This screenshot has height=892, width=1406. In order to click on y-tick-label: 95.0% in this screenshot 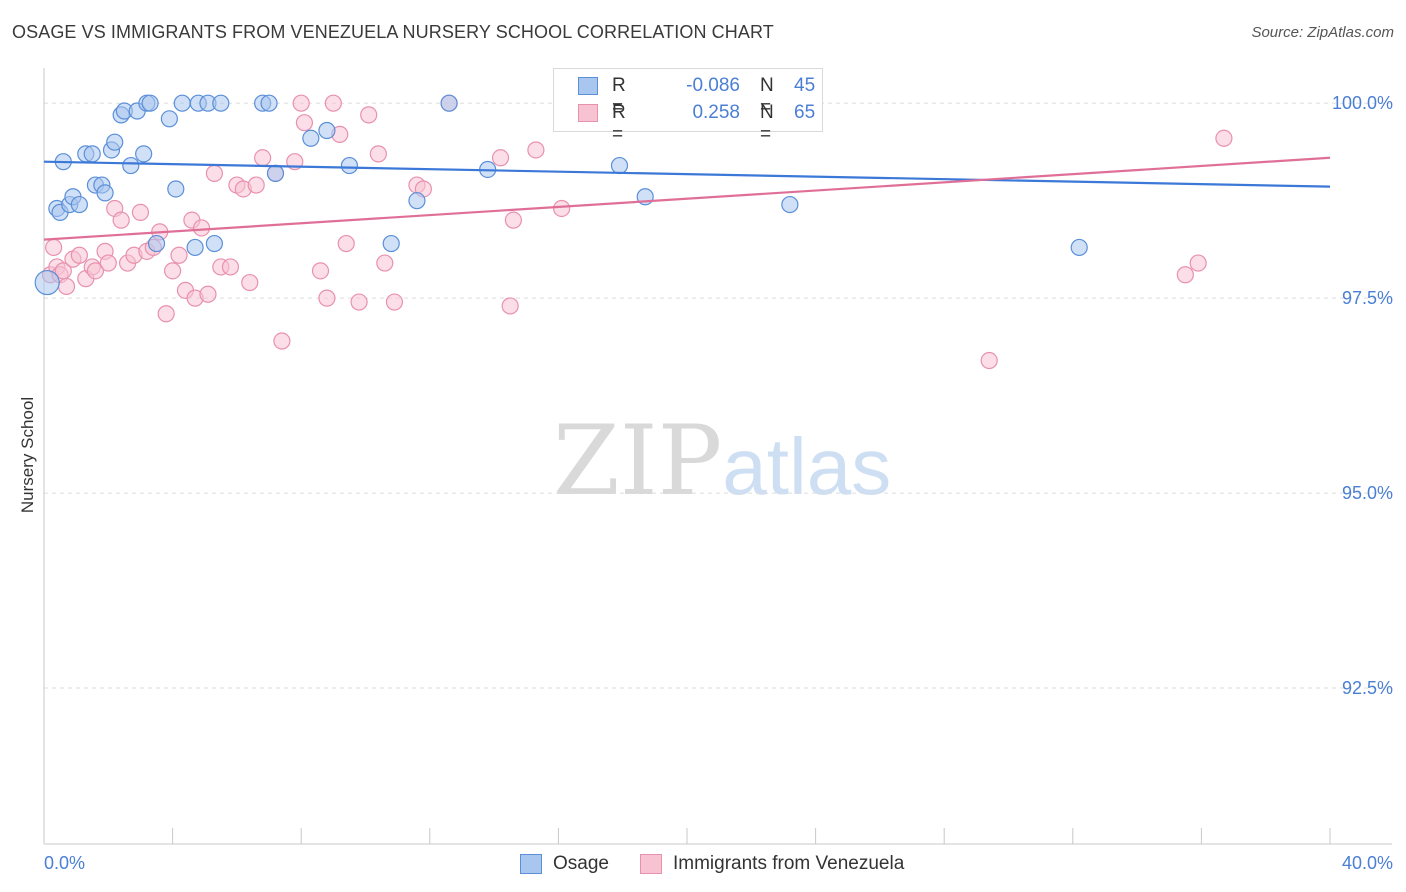, I will do `click(1367, 493)`.